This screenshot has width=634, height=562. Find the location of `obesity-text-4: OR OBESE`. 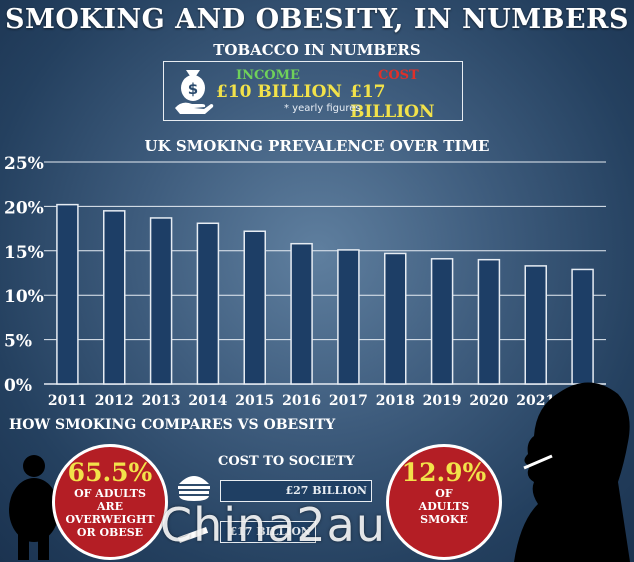

obesity-text-4: OR OBESE is located at coordinates (110, 532).